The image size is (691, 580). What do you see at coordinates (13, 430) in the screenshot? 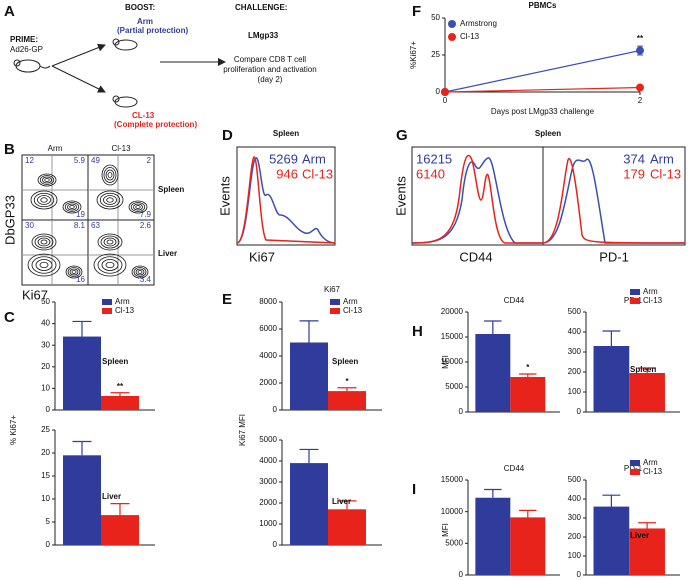
I see `y-axis-label: % Ki67+` at bounding box center [13, 430].